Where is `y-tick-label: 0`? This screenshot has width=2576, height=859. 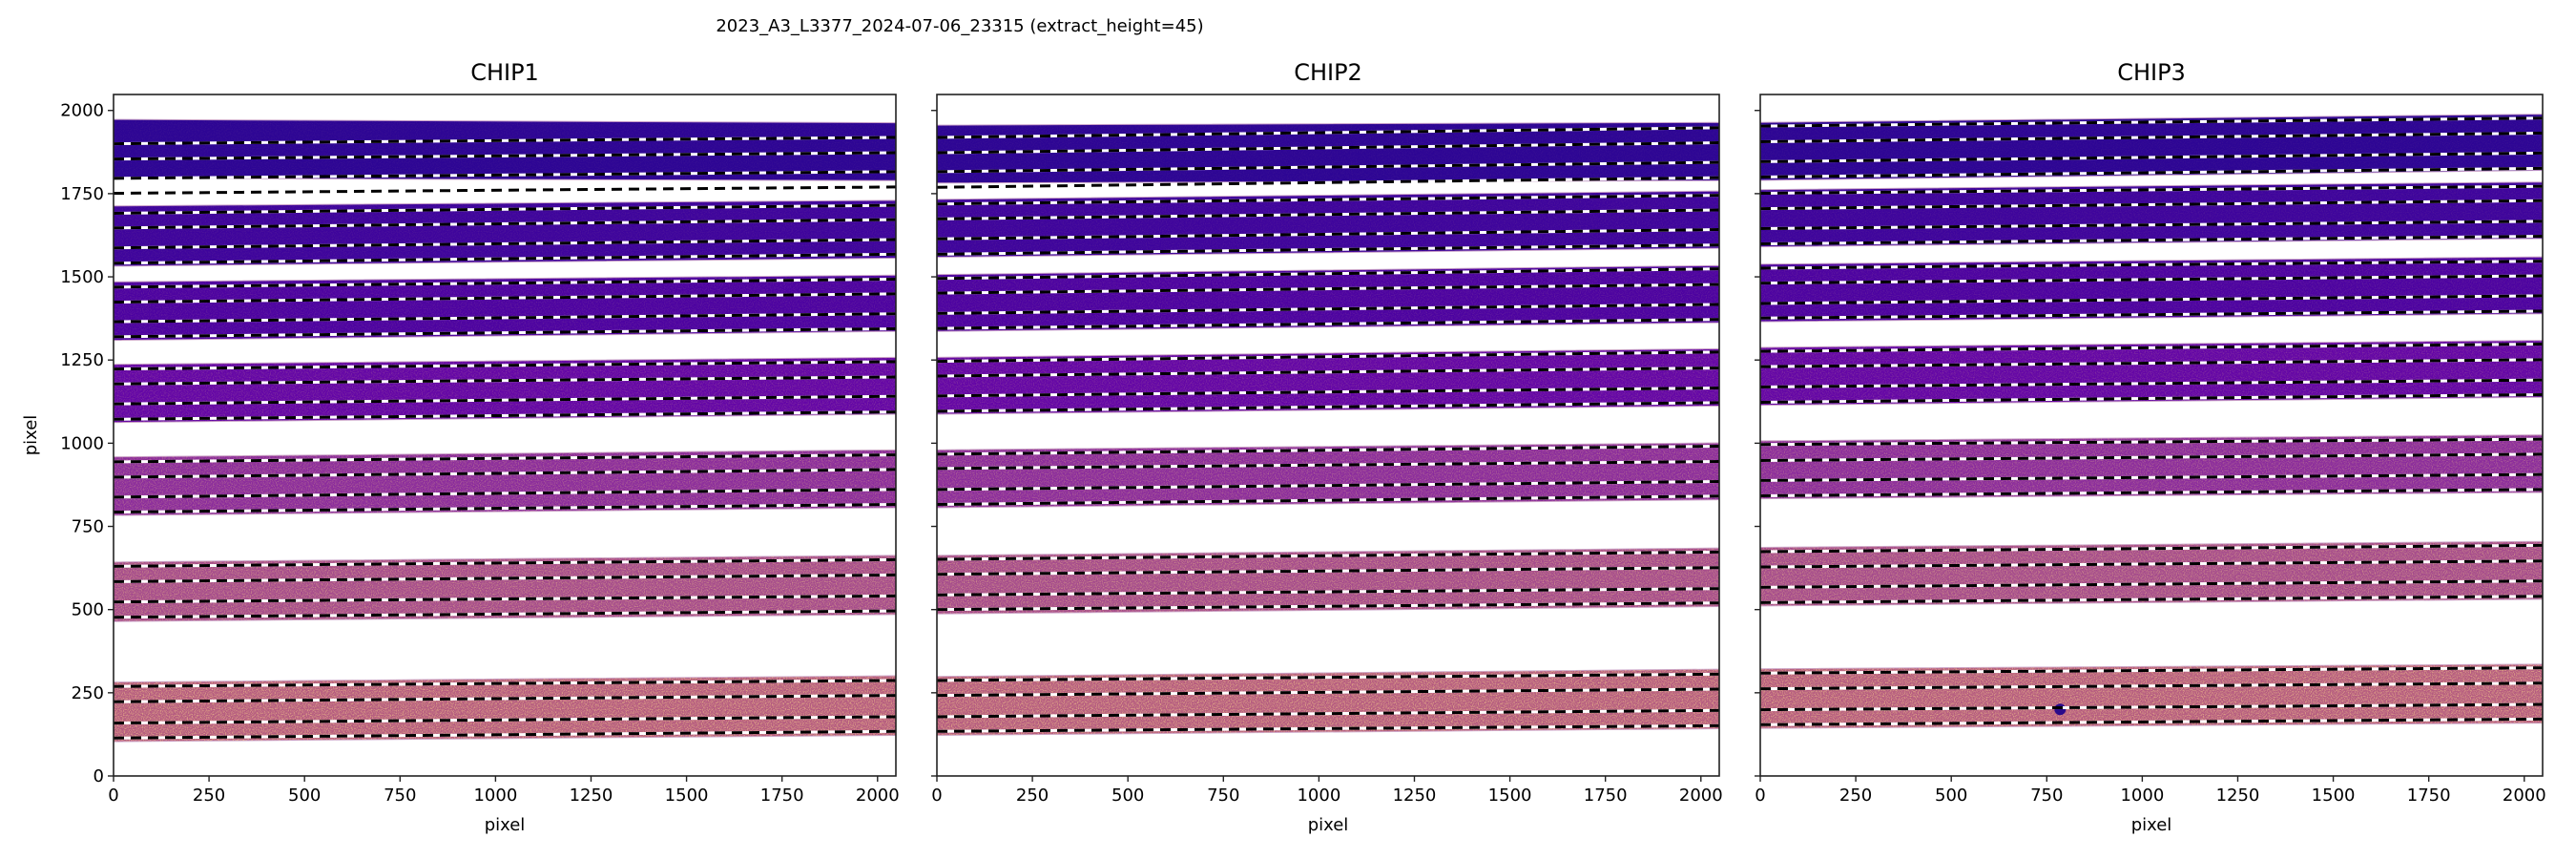 y-tick-label: 0 is located at coordinates (98, 776).